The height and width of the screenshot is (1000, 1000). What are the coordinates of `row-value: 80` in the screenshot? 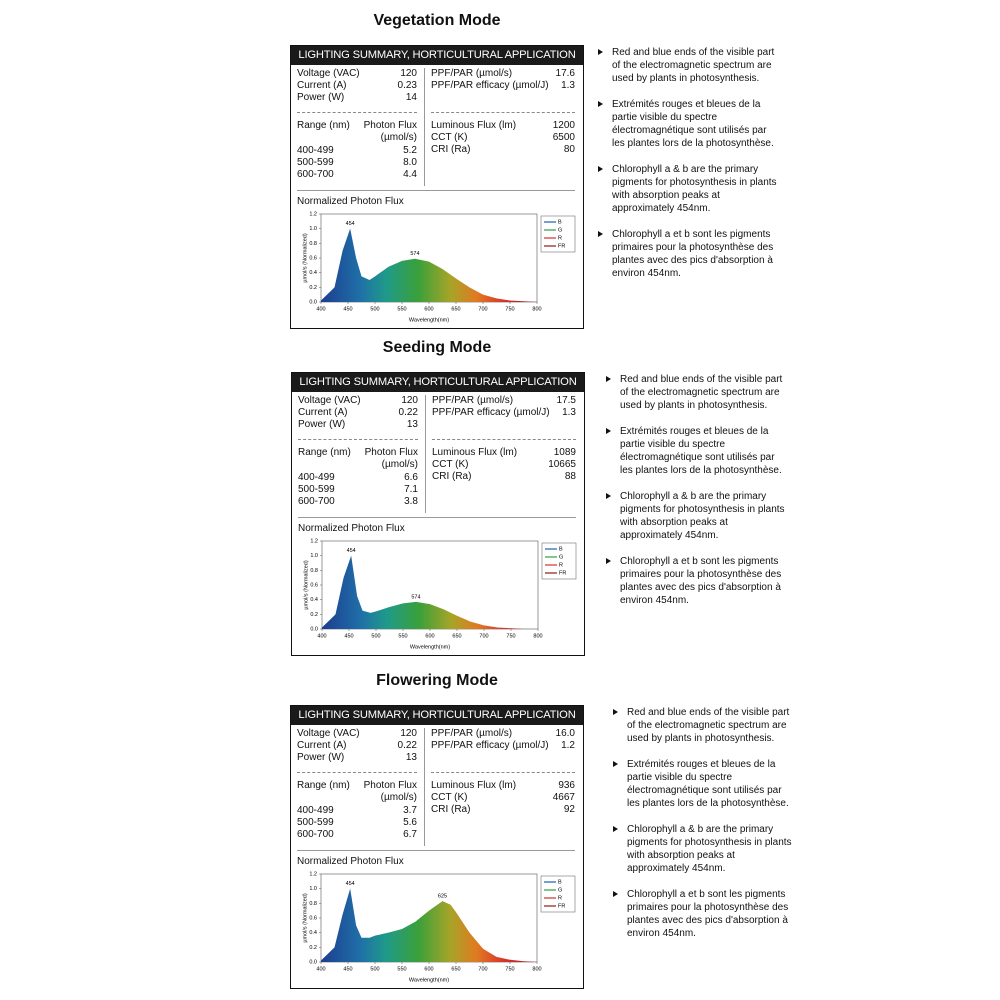 It's located at (569, 149).